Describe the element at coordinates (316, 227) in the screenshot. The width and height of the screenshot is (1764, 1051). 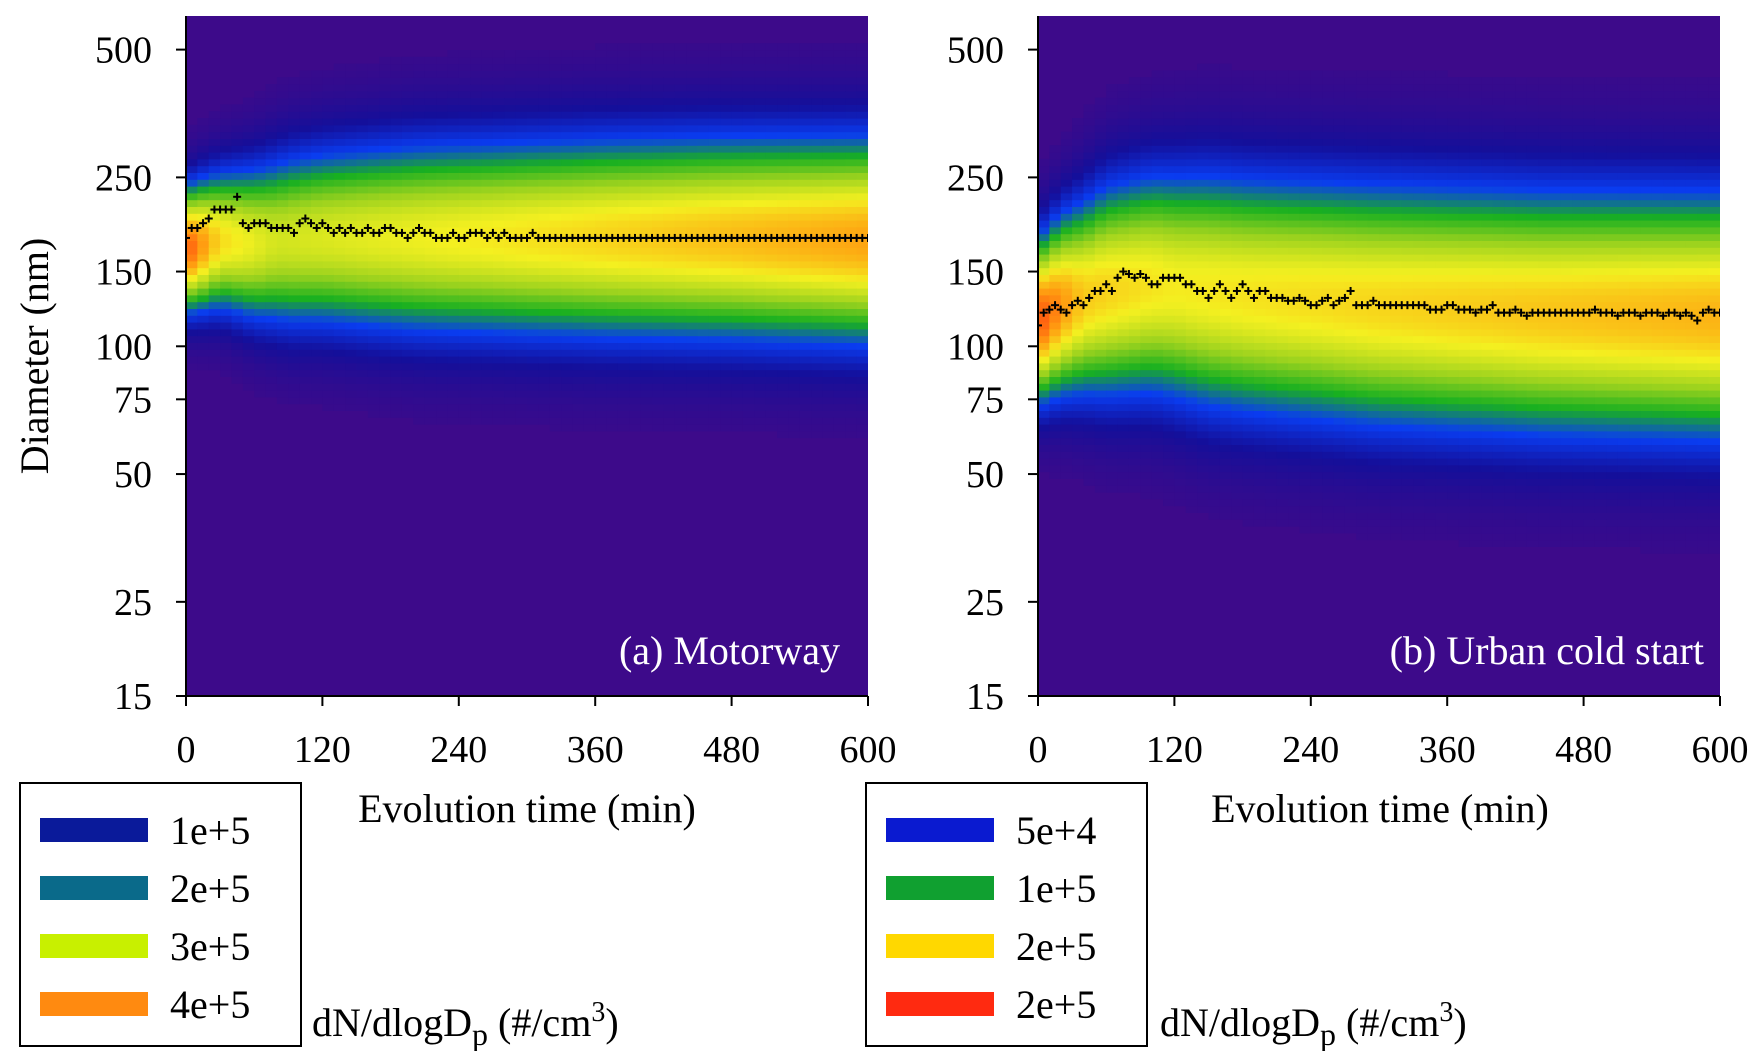
I see `mode-marker` at that location.